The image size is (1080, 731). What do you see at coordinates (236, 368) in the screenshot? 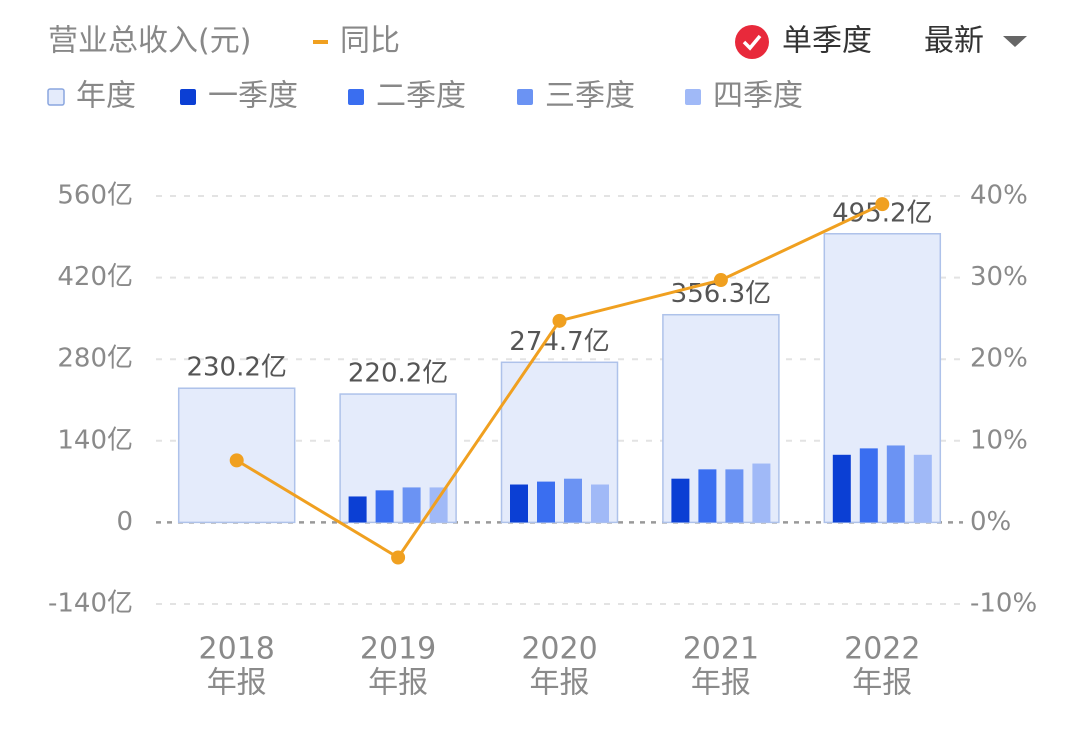
I see `value-label: 230.2亿` at bounding box center [236, 368].